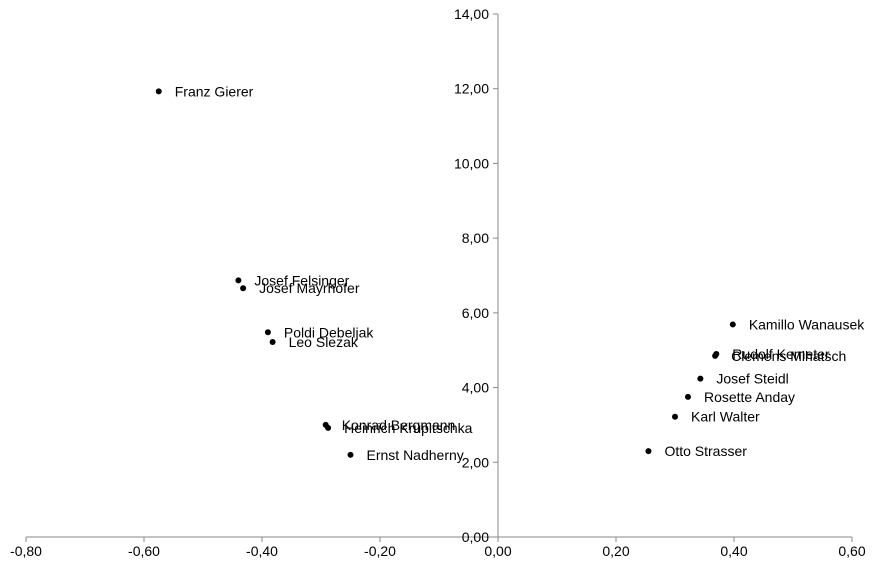 This screenshot has height=567, width=886. What do you see at coordinates (807, 324) in the screenshot?
I see `data-point-label: Kamillo Wanausek` at bounding box center [807, 324].